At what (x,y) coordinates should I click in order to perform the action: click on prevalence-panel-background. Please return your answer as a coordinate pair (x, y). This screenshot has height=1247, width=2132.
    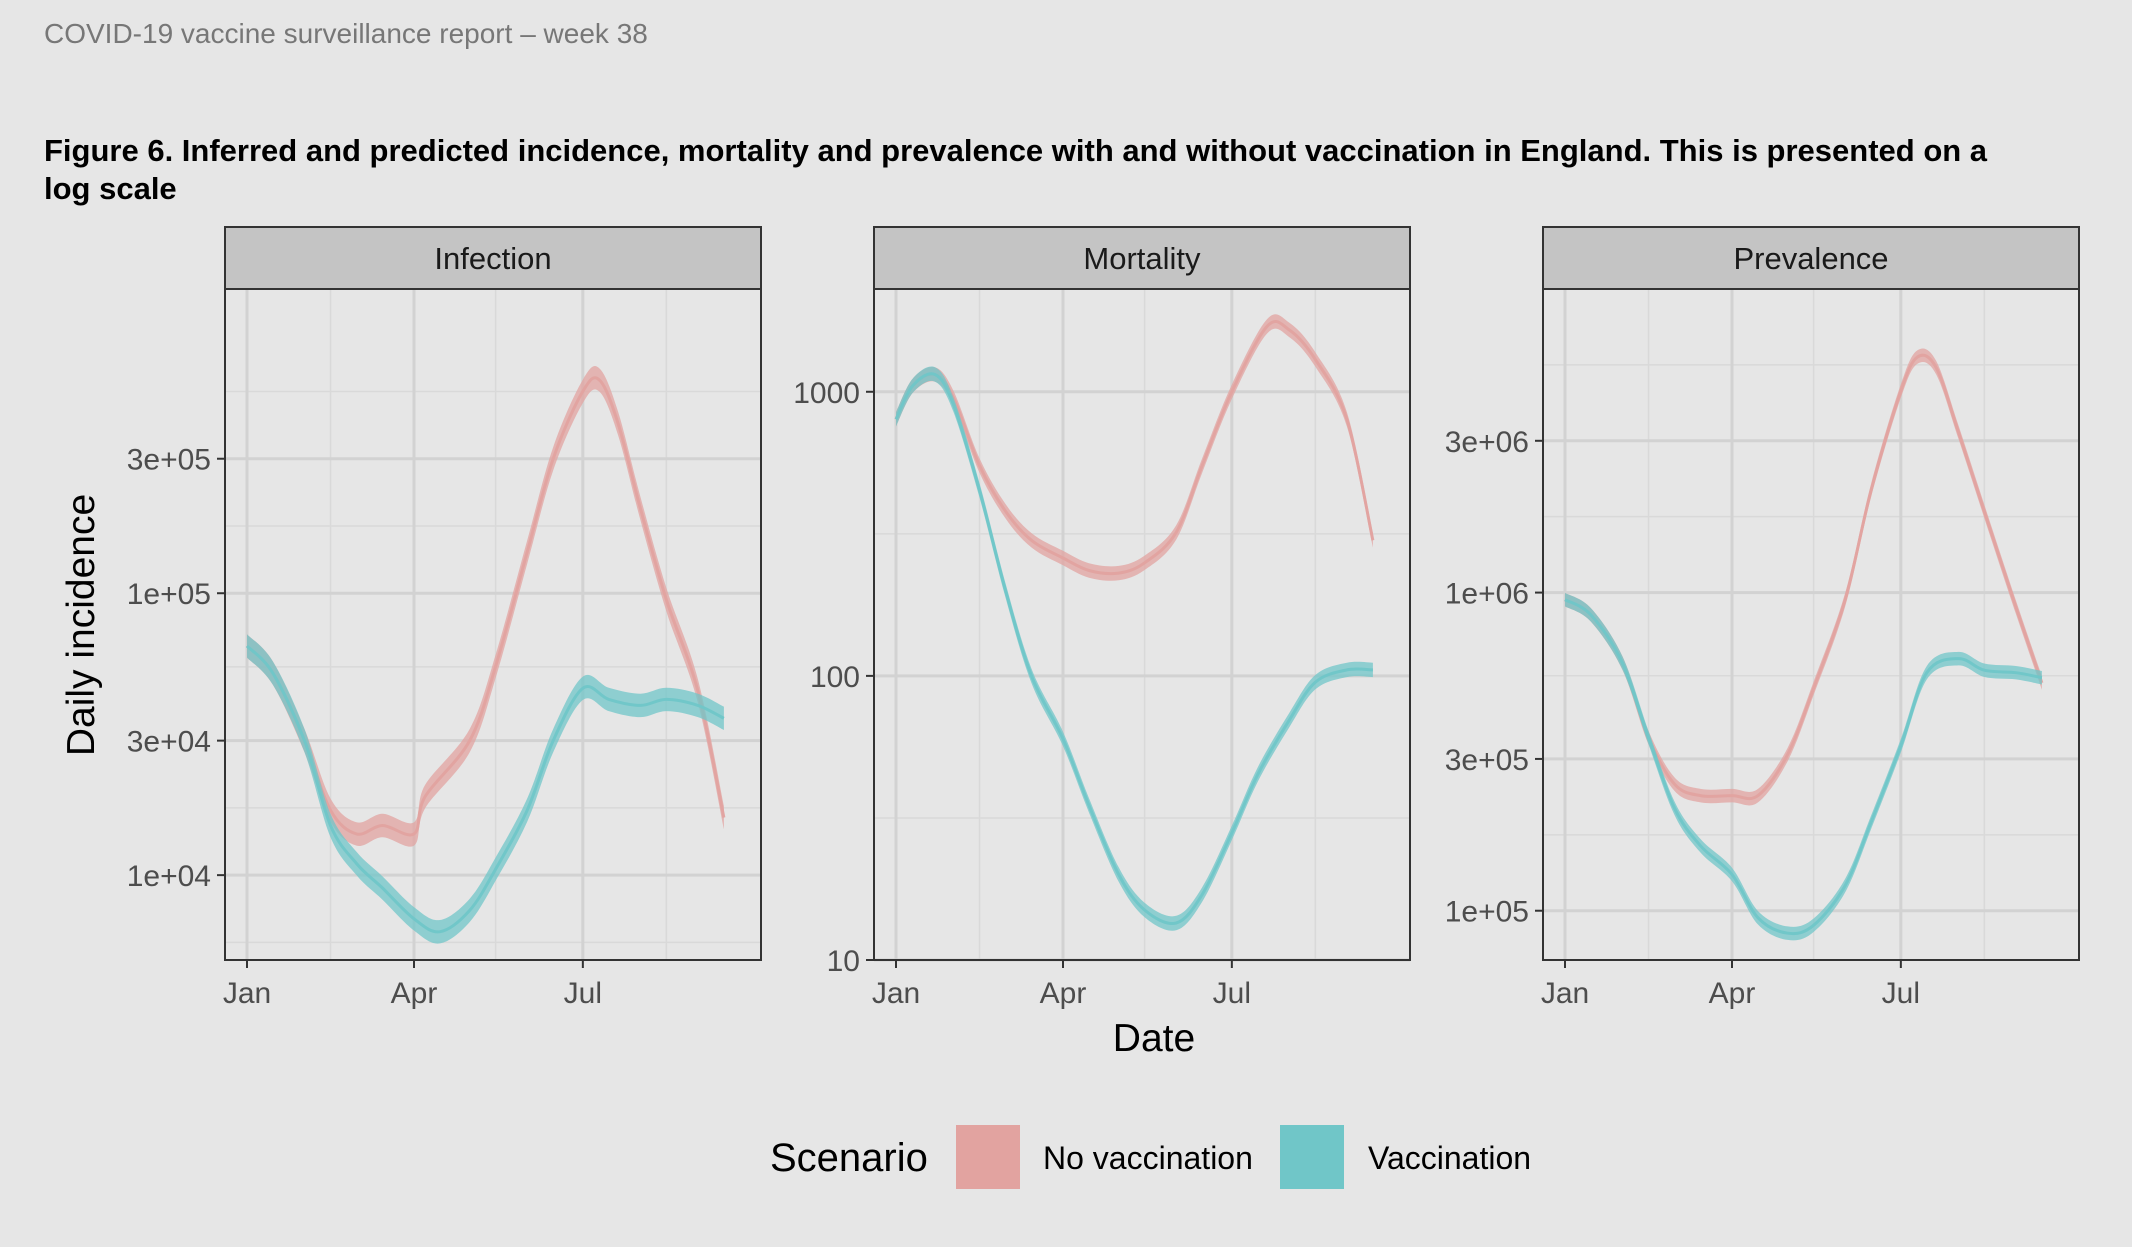
    Looking at the image, I should click on (1811, 624).